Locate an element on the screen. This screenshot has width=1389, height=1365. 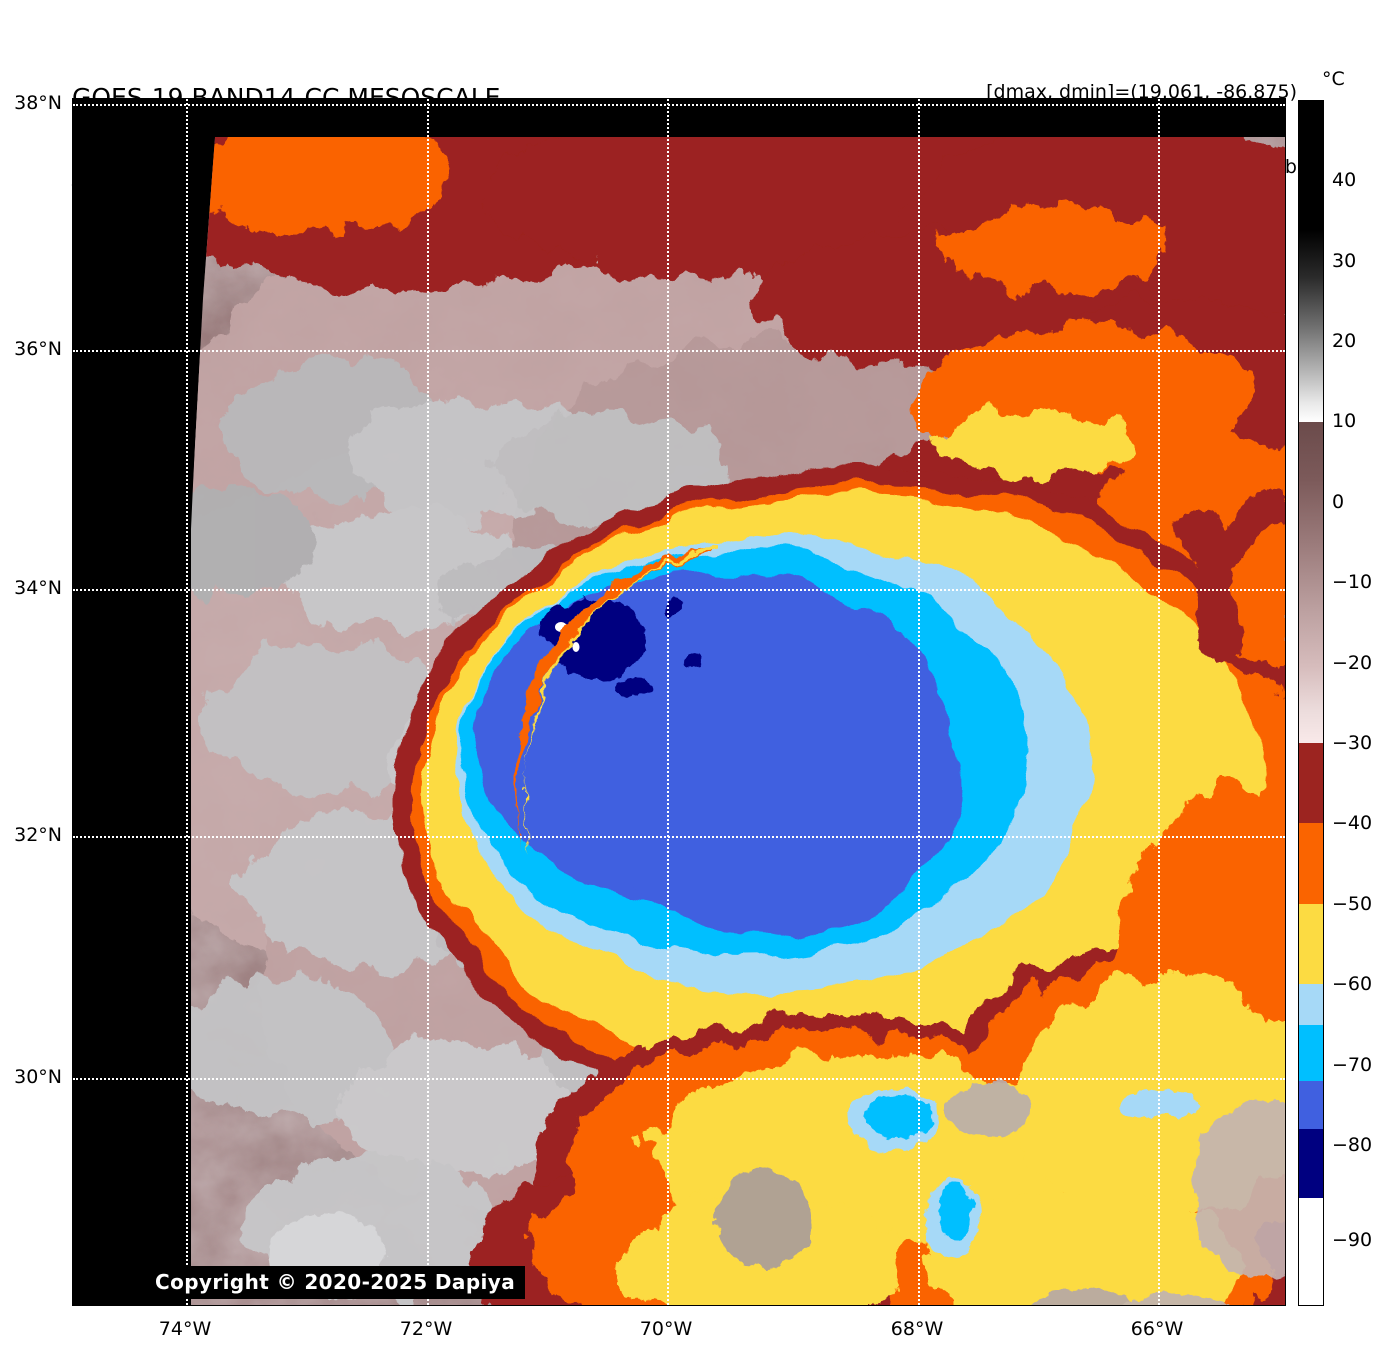
cbar-tick-m10: −10 is located at coordinates (1352, 582).